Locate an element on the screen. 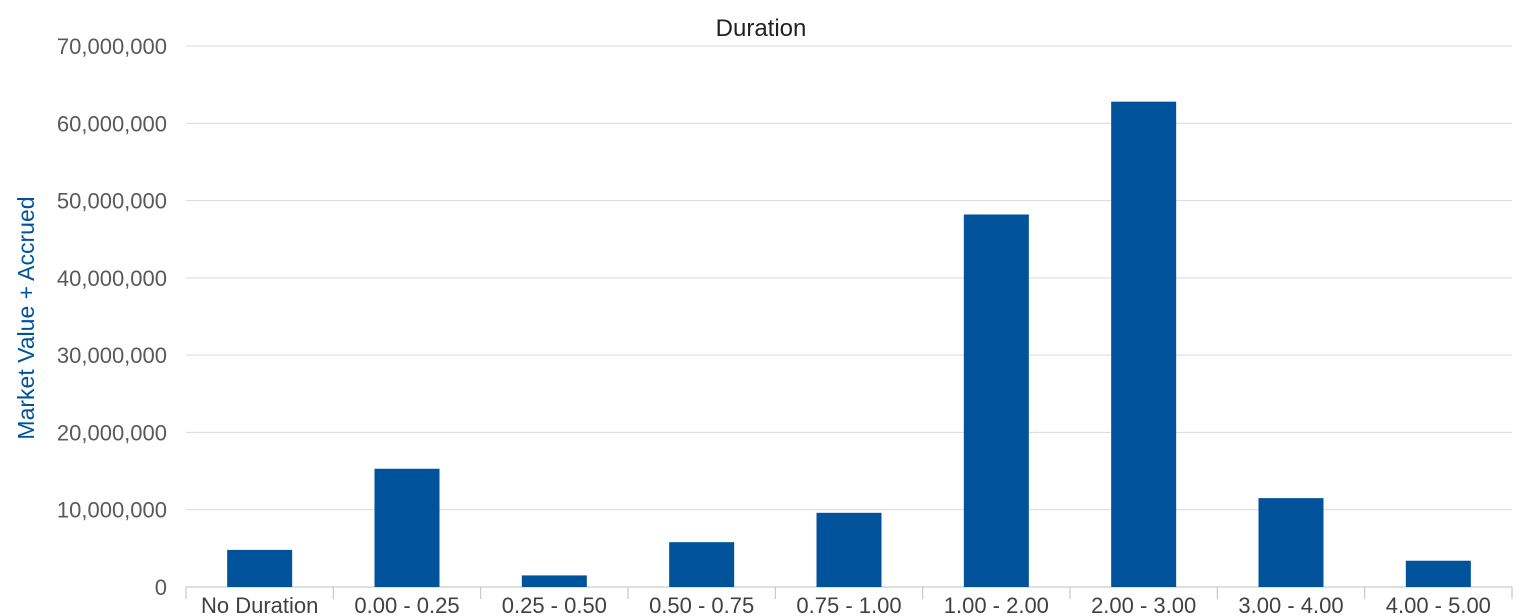  y-tick-label: 40,000,000 is located at coordinates (112, 278).